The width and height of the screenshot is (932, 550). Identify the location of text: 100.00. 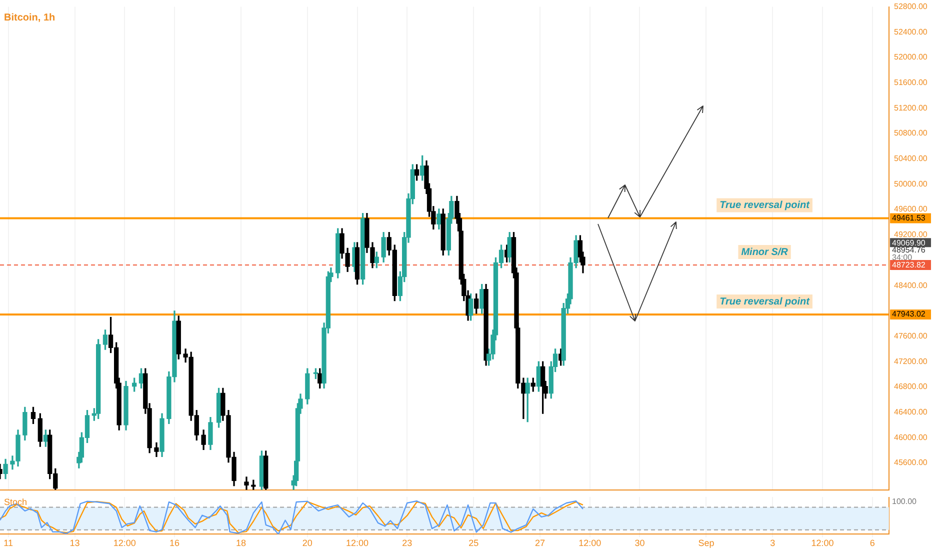
(905, 501).